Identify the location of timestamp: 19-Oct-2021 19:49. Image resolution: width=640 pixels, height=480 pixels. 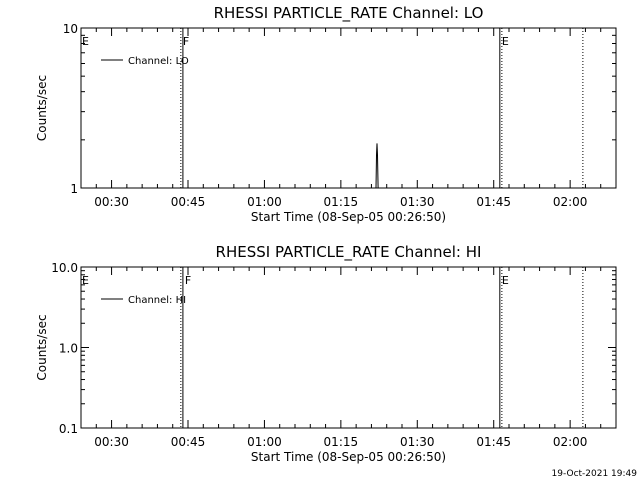
(595, 474).